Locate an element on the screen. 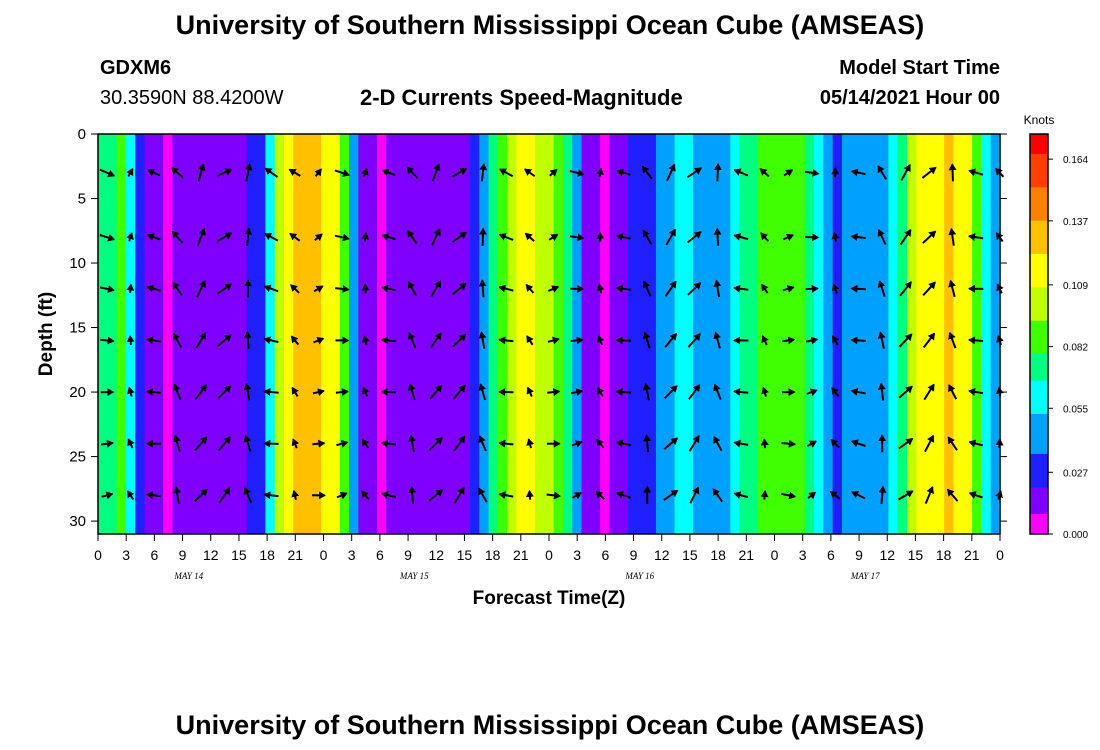  station-id: GDXM6 is located at coordinates (136, 68).